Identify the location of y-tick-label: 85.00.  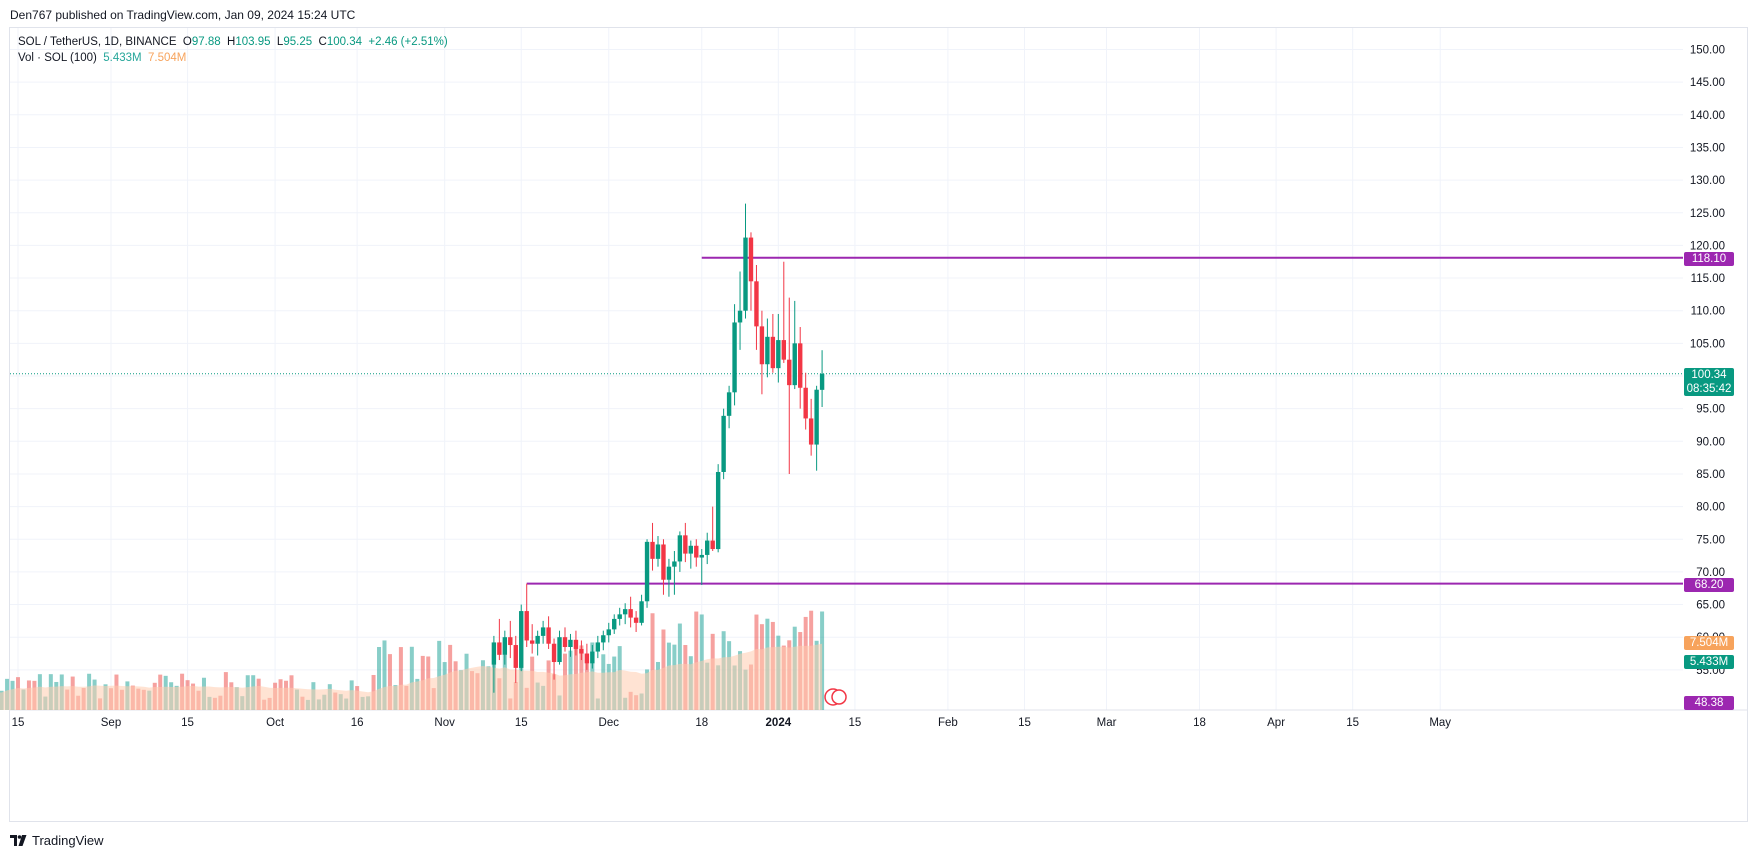
(1710, 475).